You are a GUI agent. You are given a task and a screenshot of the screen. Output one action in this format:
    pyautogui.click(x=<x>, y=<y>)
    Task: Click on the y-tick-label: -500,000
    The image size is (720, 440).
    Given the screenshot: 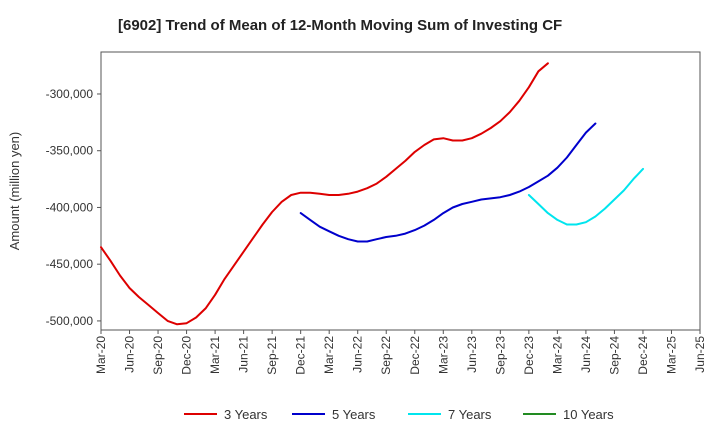 What is the action you would take?
    pyautogui.click(x=70, y=321)
    